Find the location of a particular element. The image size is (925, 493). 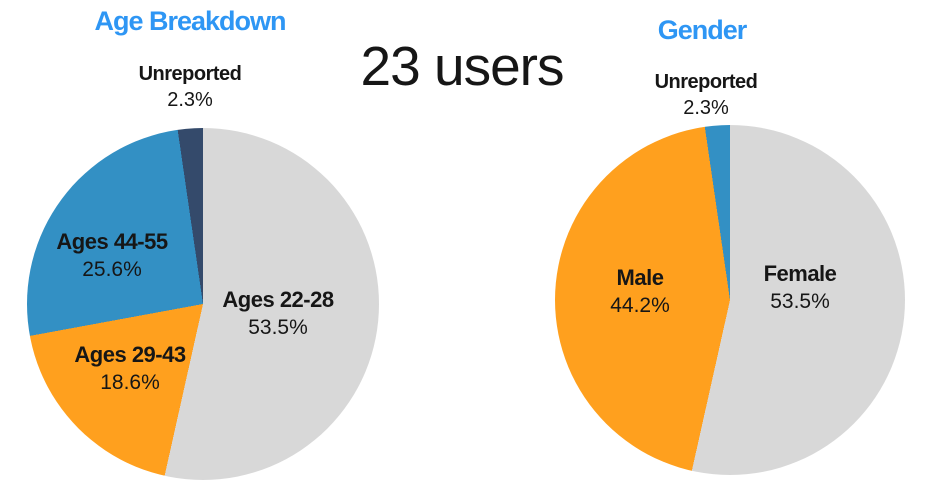

age-slice-label-22-28: Ages 22-28 53.5% is located at coordinates (278, 313).